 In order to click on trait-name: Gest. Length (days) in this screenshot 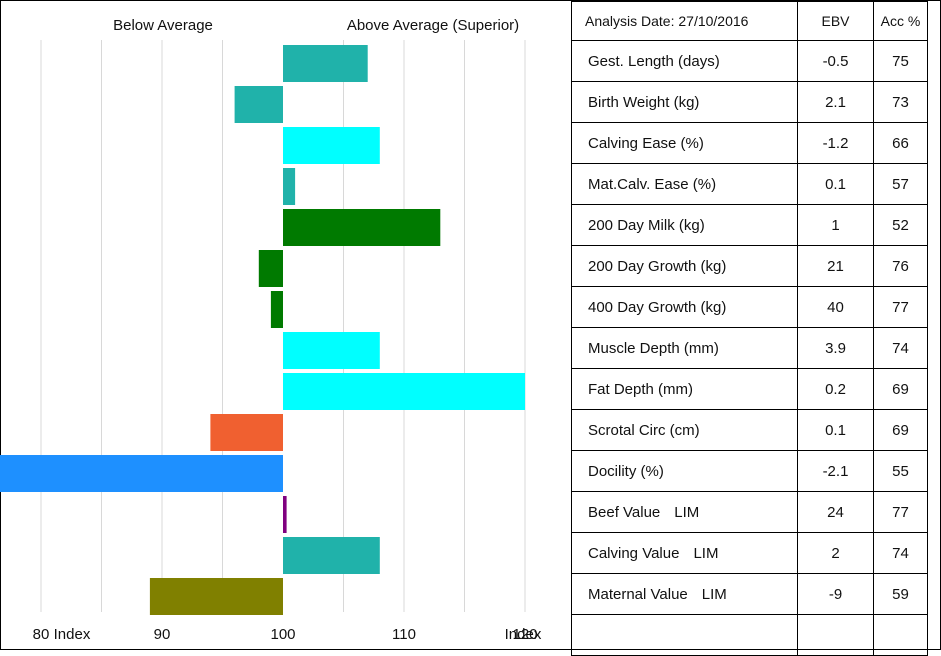, I will do `click(654, 61)`.